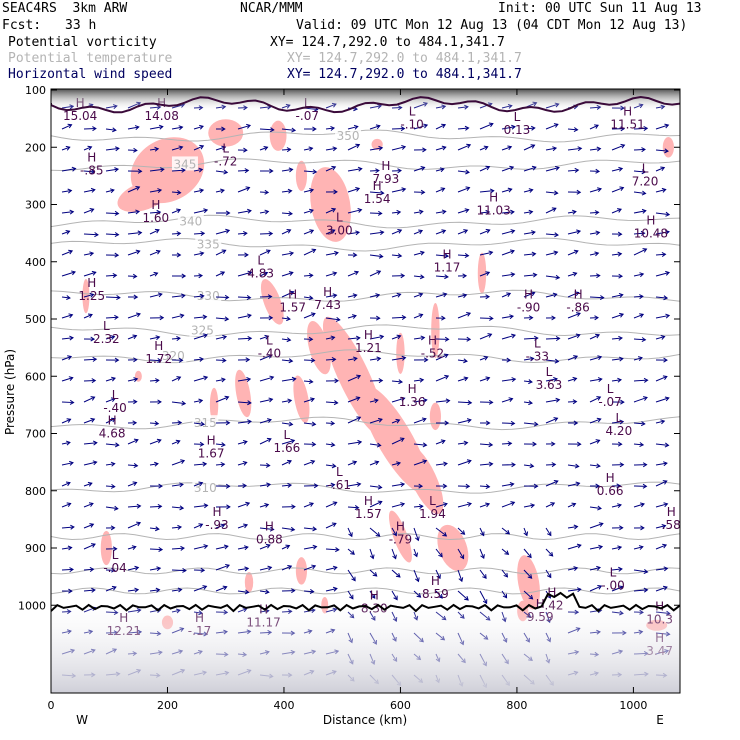  I want to click on extremum-value: -.00, so click(612, 585).